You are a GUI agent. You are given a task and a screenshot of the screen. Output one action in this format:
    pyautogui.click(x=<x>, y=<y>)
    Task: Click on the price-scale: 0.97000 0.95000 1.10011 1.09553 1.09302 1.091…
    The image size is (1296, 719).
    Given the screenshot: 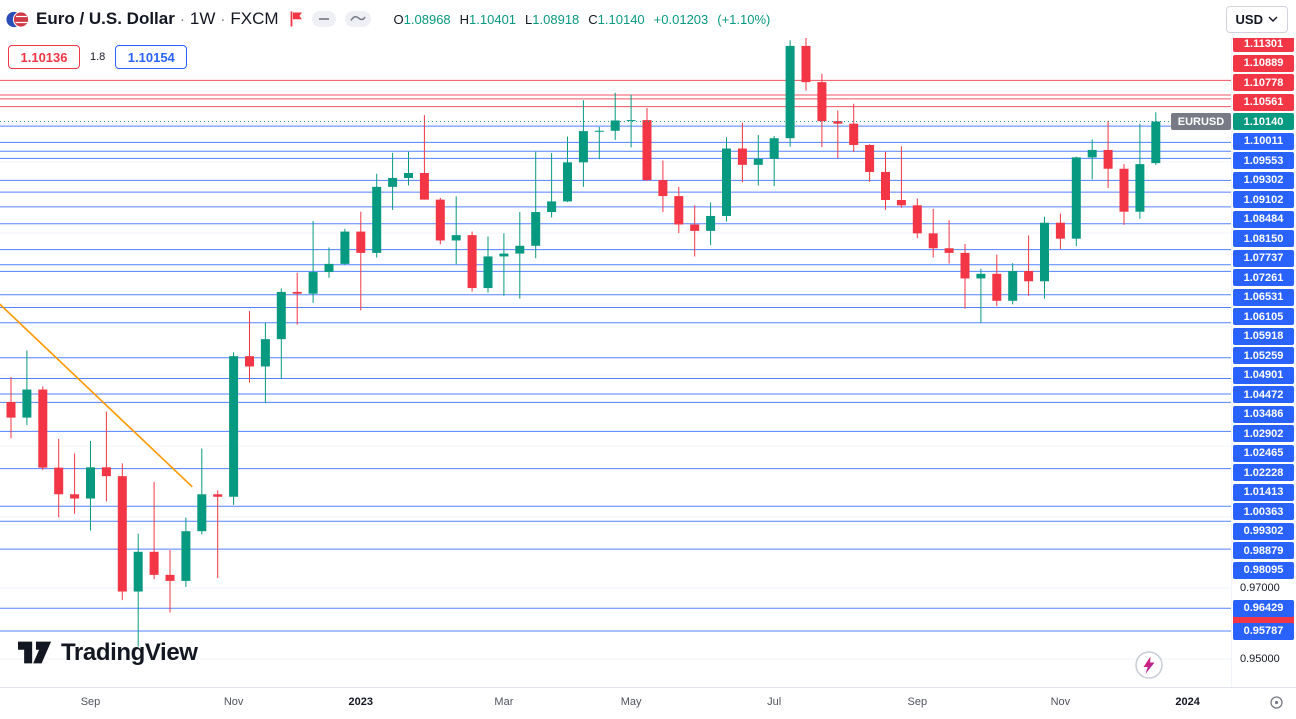 What is the action you would take?
    pyautogui.click(x=1263, y=344)
    